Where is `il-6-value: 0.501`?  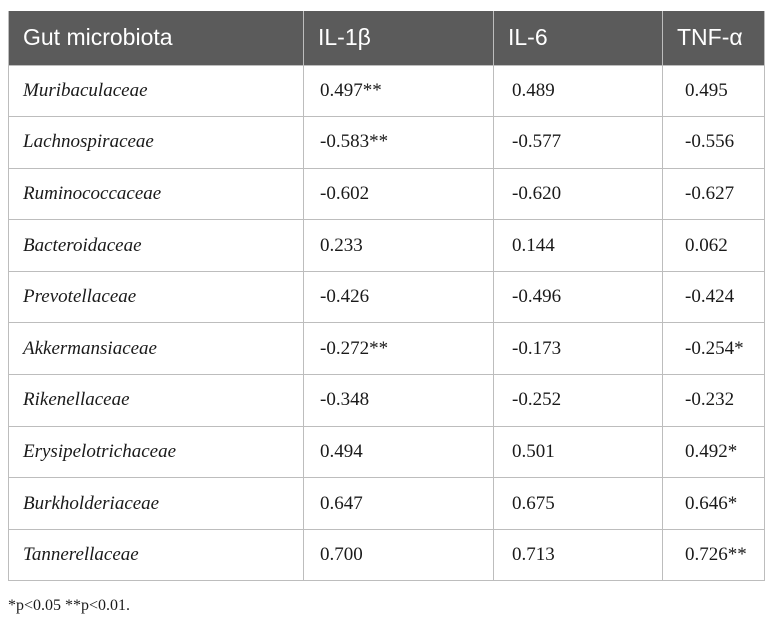
il-6-value: 0.501 is located at coordinates (578, 452).